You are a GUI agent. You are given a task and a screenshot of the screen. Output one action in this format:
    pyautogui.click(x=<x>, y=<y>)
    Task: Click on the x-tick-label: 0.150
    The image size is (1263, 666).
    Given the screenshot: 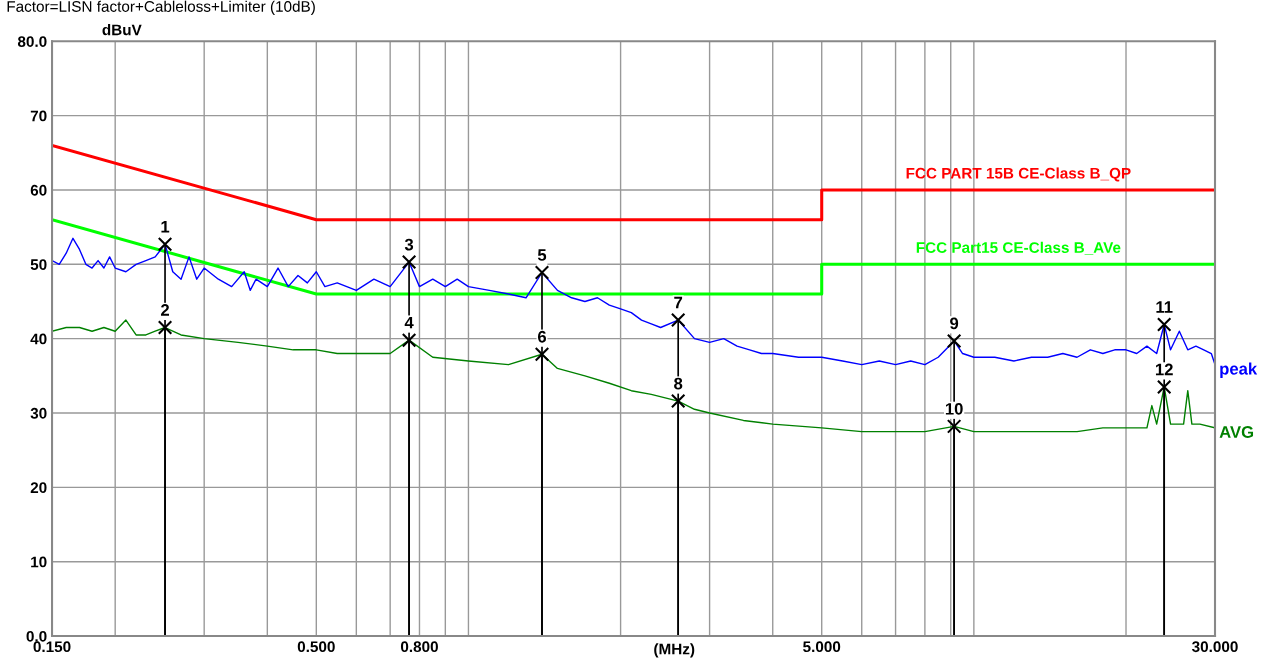 What is the action you would take?
    pyautogui.click(x=52, y=647)
    